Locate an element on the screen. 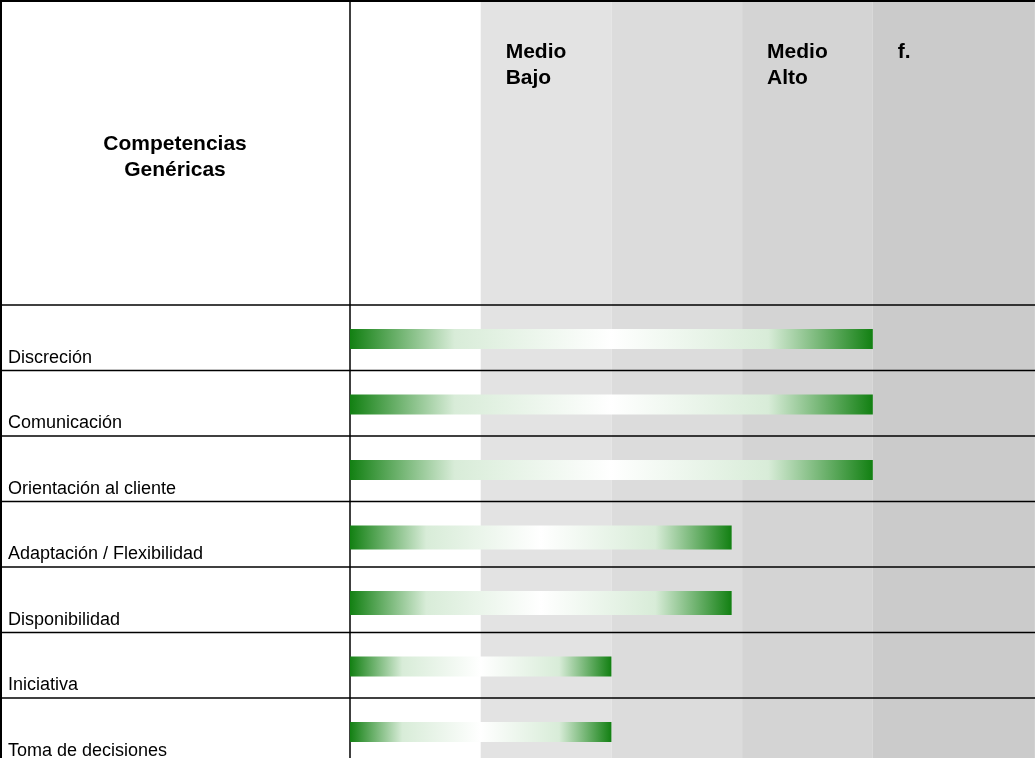 Image resolution: width=1035 pixels, height=758 pixels. y-tick-label: Adaptación / Flexibilidad is located at coordinates (106, 553).